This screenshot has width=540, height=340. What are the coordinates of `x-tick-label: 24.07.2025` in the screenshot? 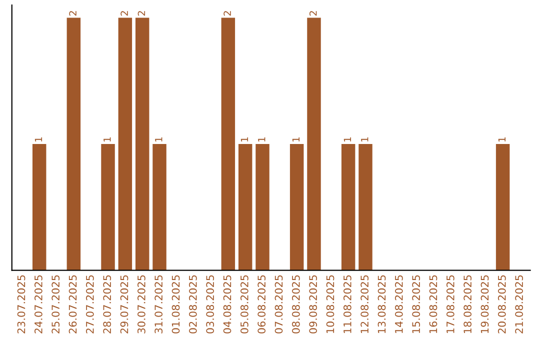 It's located at (38, 304).